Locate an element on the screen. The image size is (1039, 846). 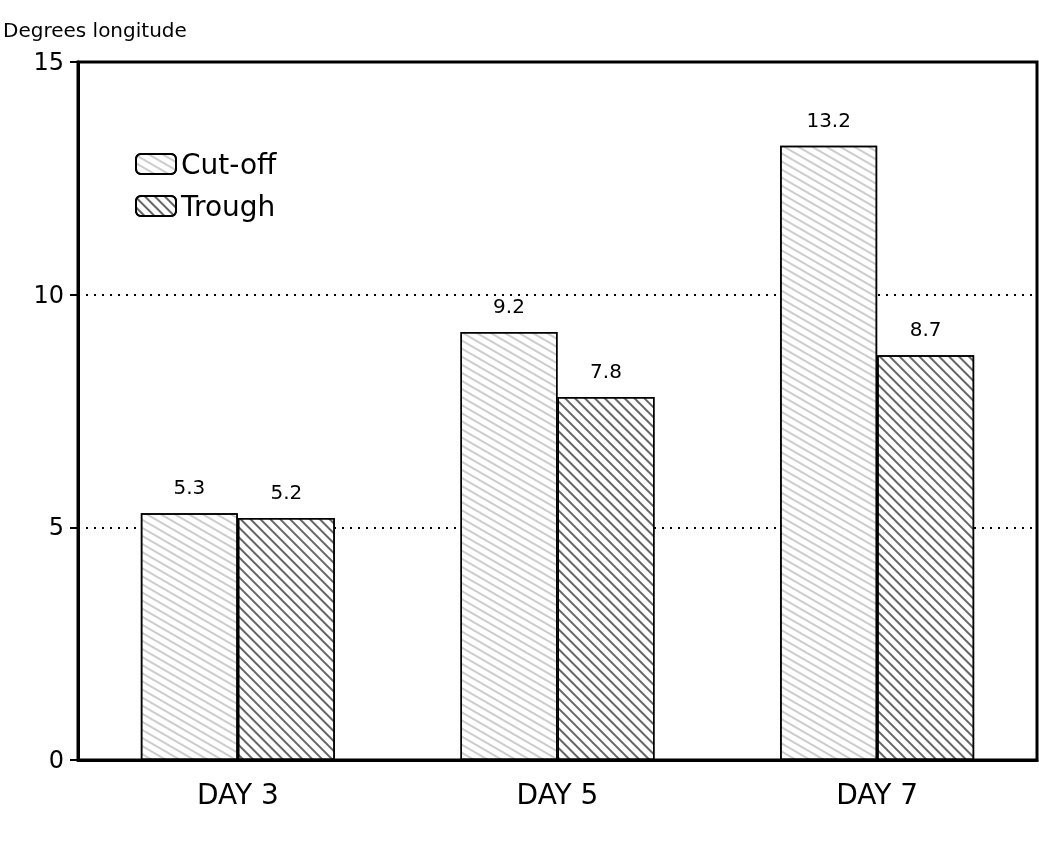
y-axis-title: Degrees longitude is located at coordinates (95, 30).